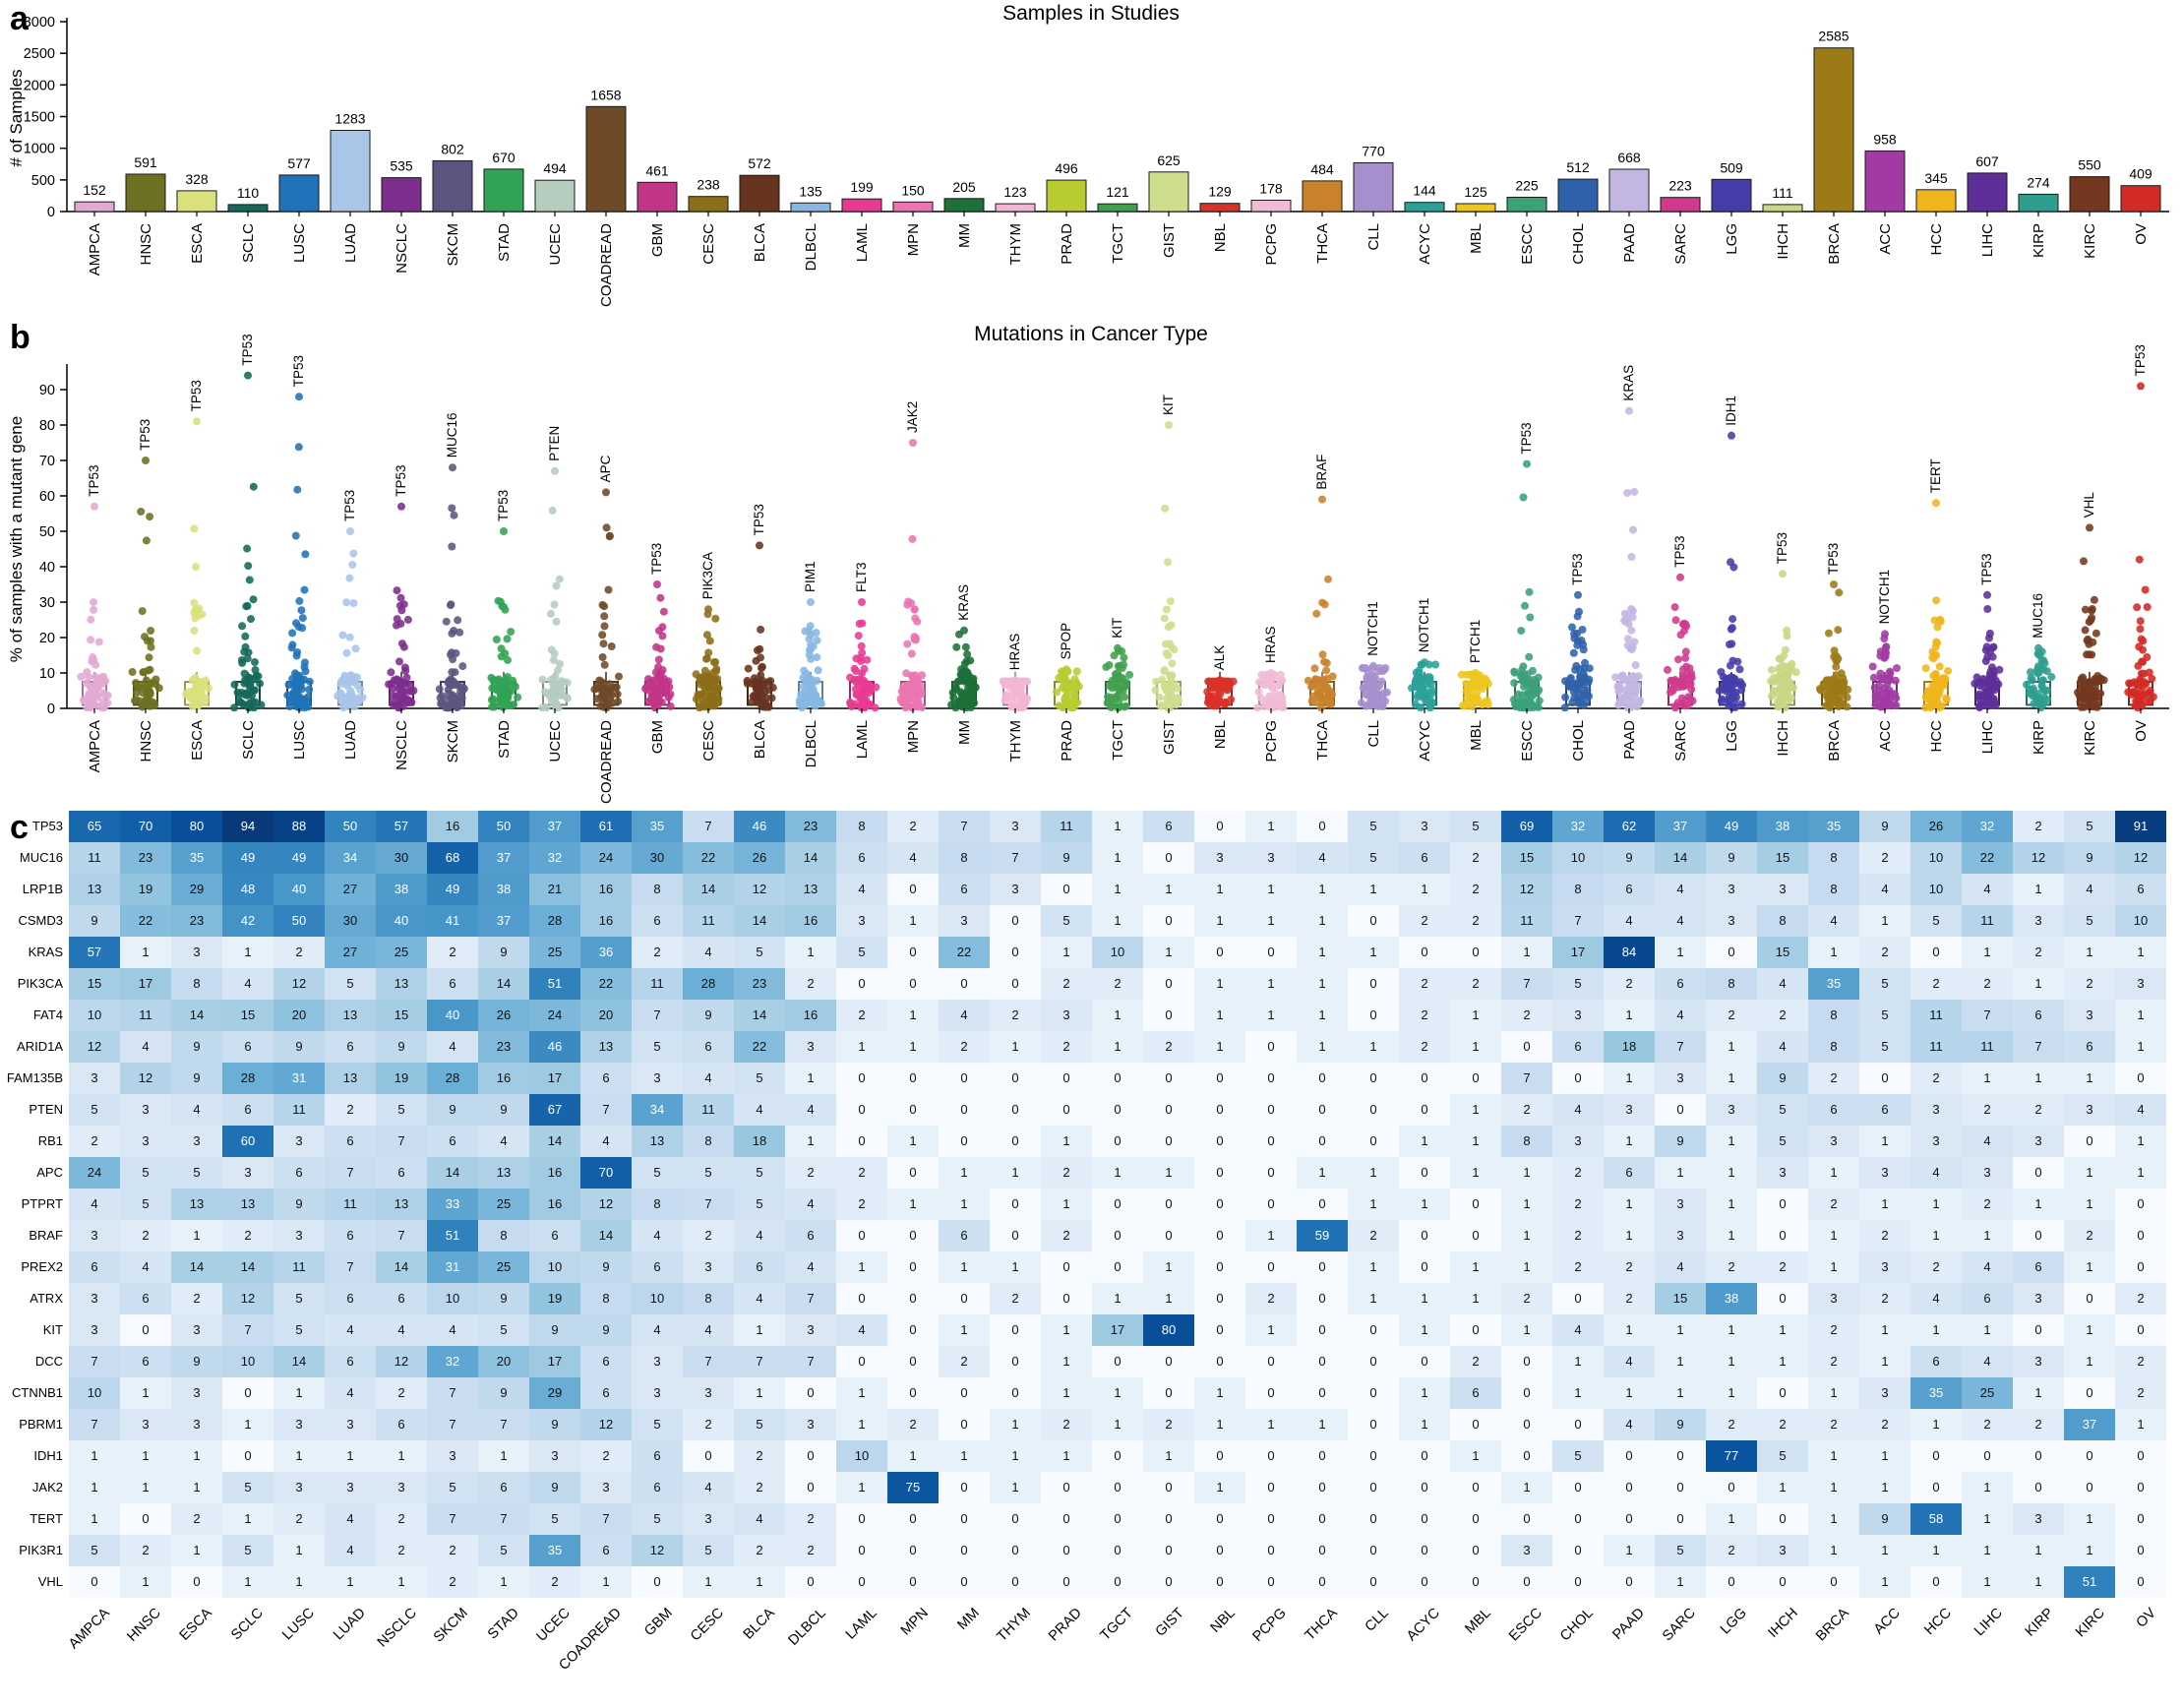 The image size is (2183, 1708). I want to click on category-label: UCEC, so click(556, 741).